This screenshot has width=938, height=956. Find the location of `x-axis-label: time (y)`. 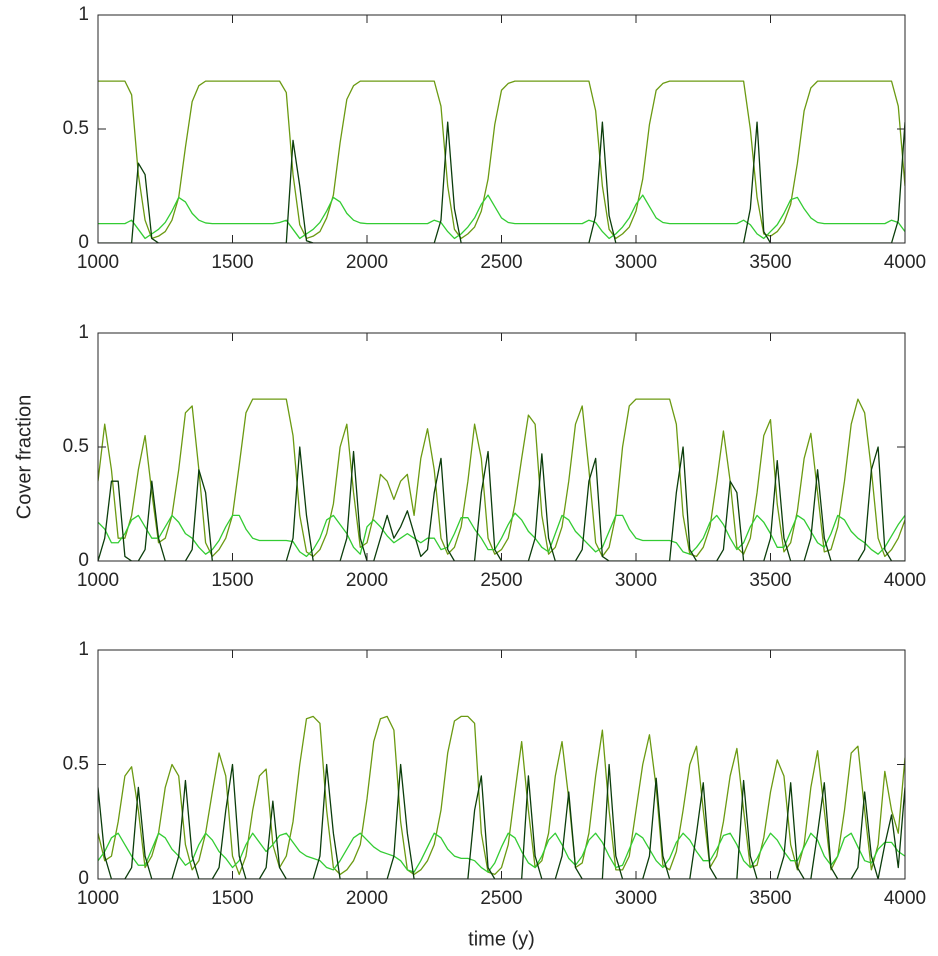

x-axis-label: time (y) is located at coordinates (501, 939).